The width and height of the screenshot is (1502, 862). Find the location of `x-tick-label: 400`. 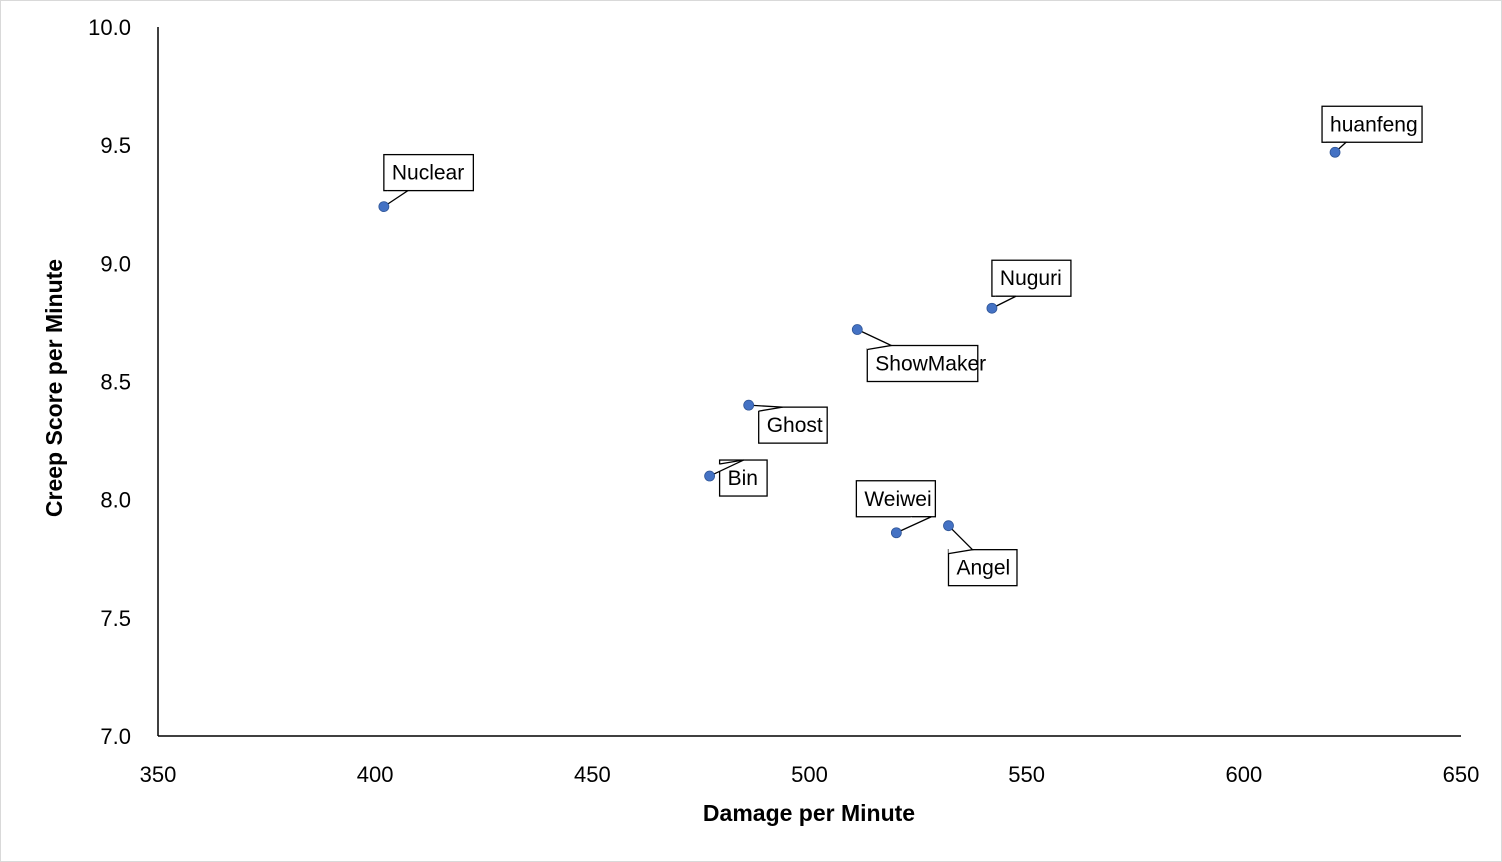

x-tick-label: 400 is located at coordinates (375, 774).